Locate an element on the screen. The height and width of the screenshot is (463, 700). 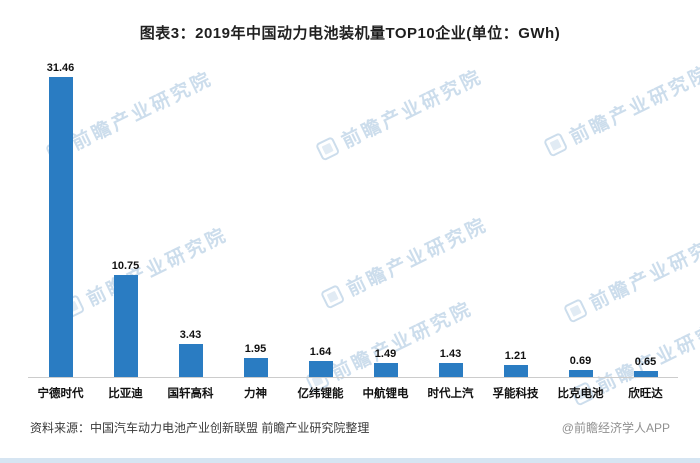
source-note: 资料来源：中国汽车动力电池产业创新联盟 前瞻产业研究院整理 is located at coordinates (200, 428).